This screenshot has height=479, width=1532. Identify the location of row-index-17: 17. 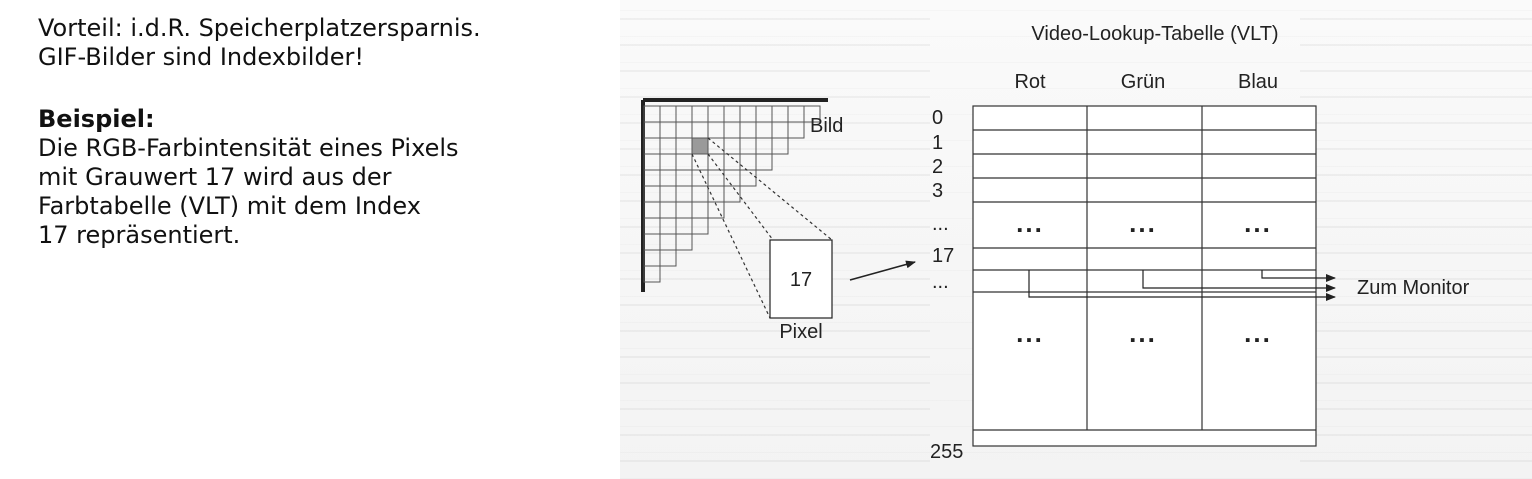
(943, 256).